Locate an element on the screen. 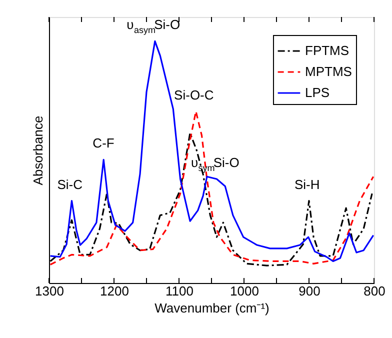 Image resolution: width=392 pixels, height=338 pixels. legend-label: MPTMS is located at coordinates (328, 71).